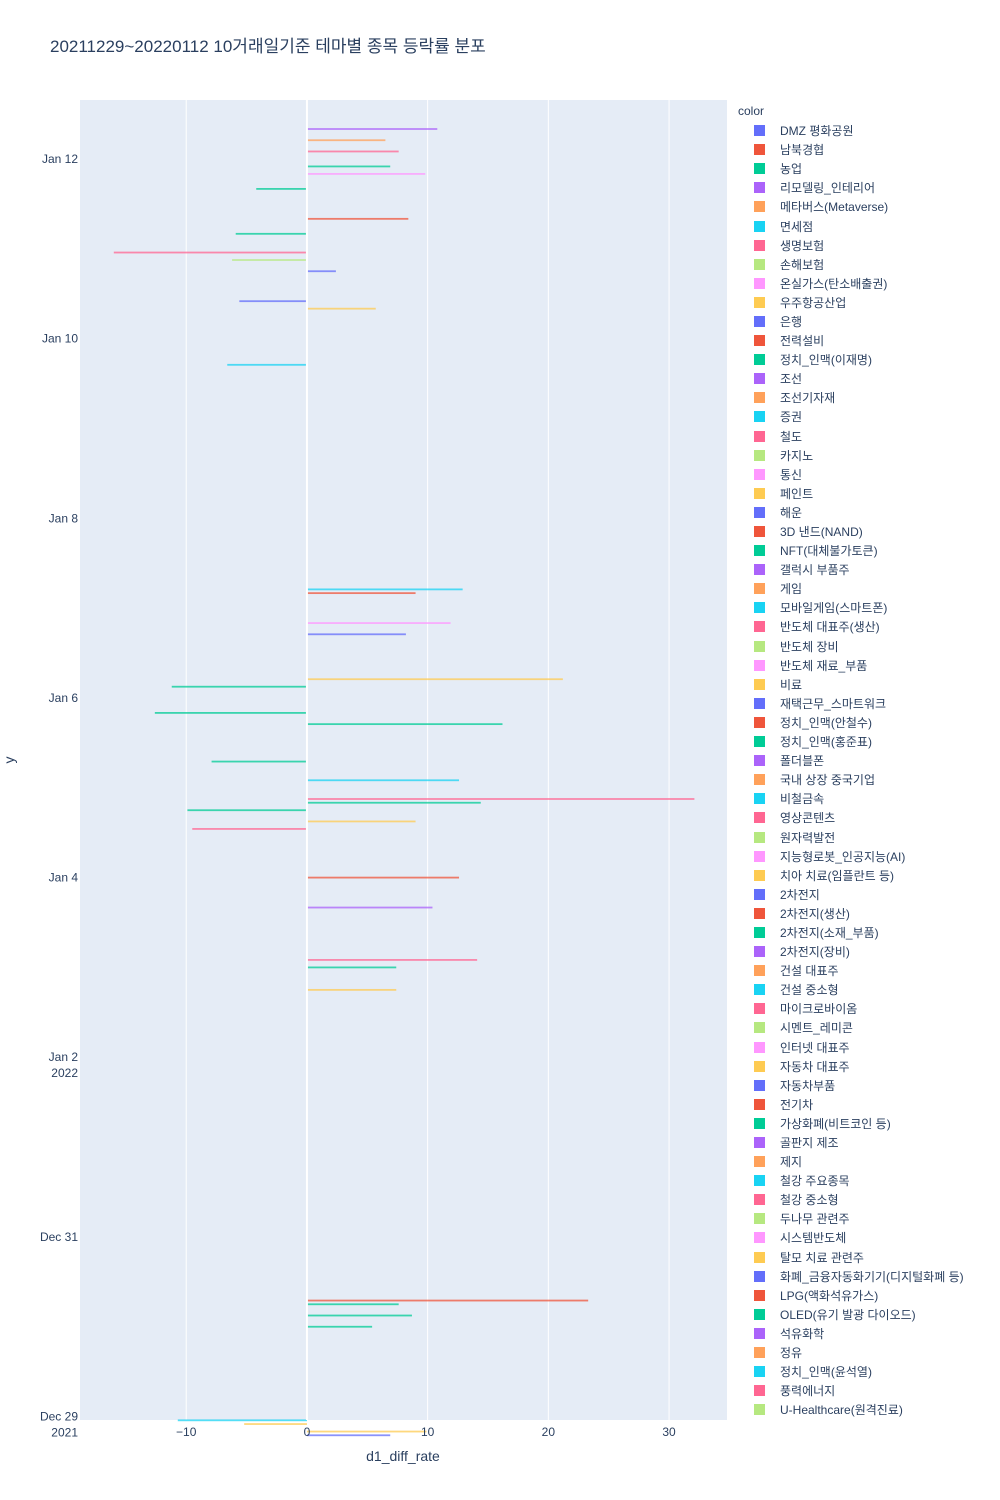 The width and height of the screenshot is (1000, 1500). I want to click on legend-item: 리모델링_인테리어, so click(869, 187).